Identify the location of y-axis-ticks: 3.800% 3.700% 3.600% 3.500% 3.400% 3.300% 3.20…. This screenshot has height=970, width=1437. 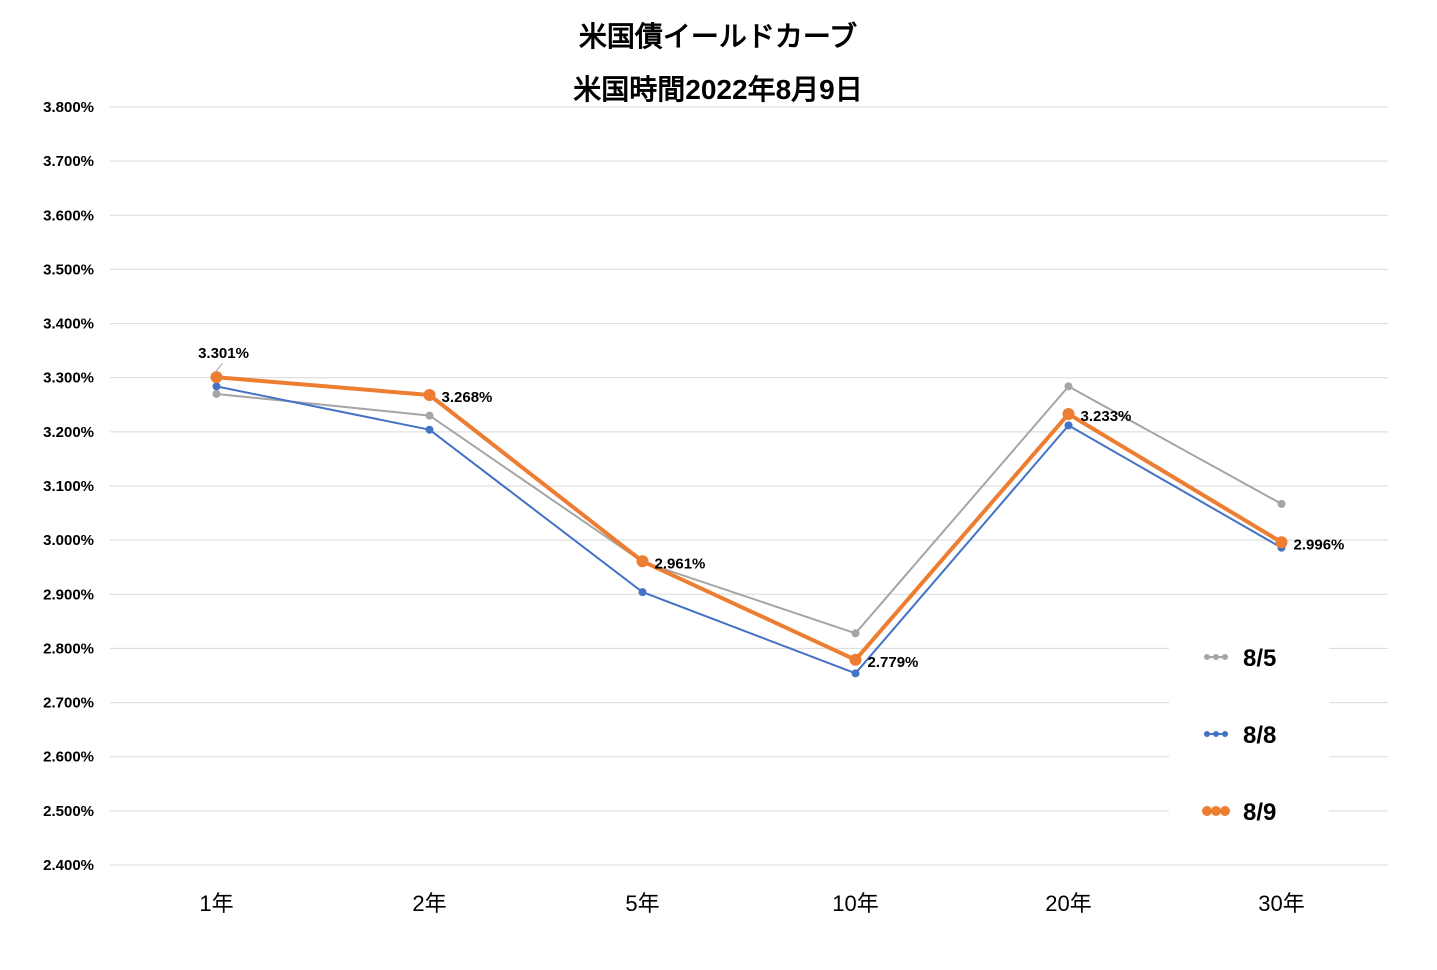
(68, 486).